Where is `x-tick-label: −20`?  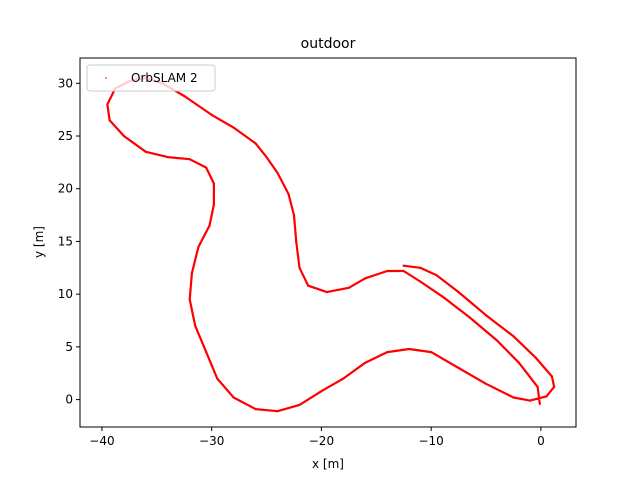 x-tick-label: −20 is located at coordinates (321, 441).